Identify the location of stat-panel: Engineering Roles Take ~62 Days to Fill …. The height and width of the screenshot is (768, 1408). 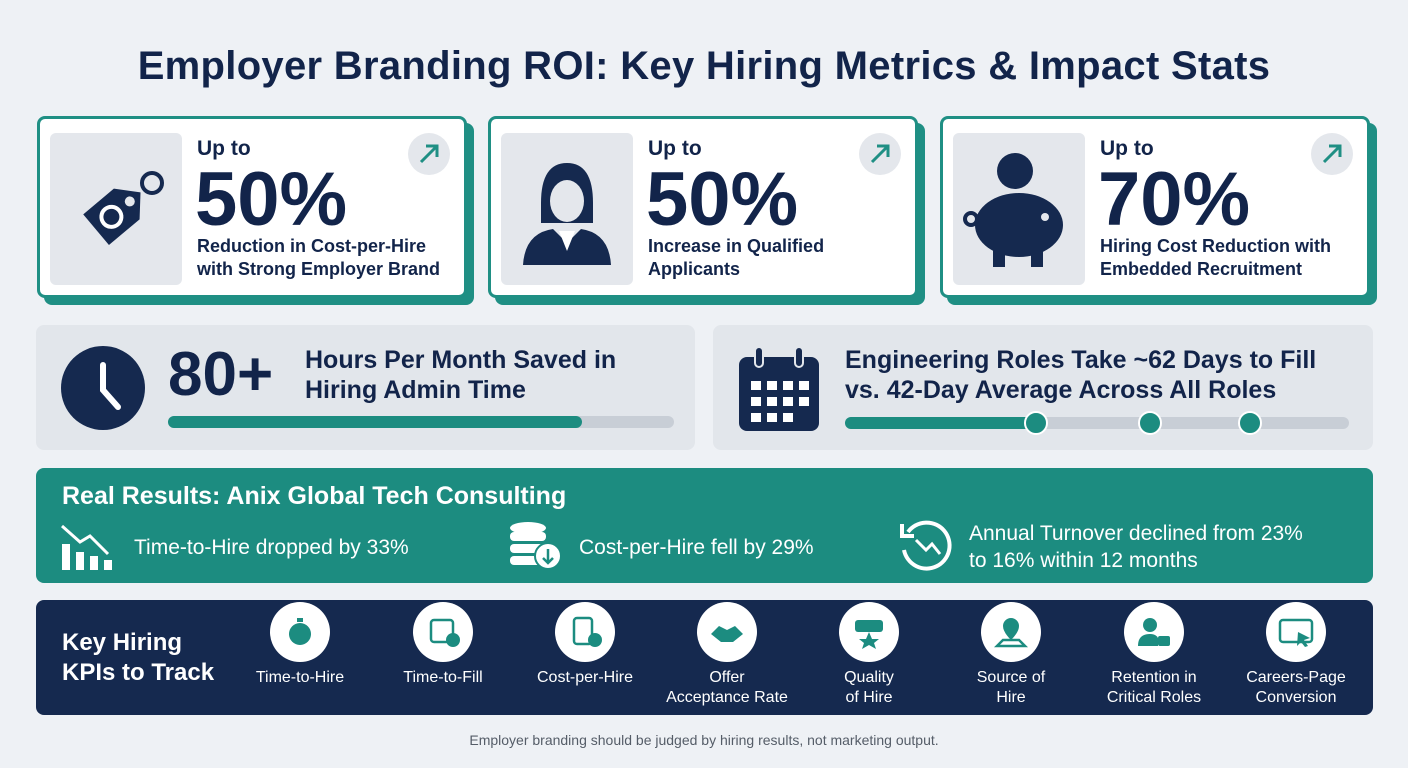
(1043, 387).